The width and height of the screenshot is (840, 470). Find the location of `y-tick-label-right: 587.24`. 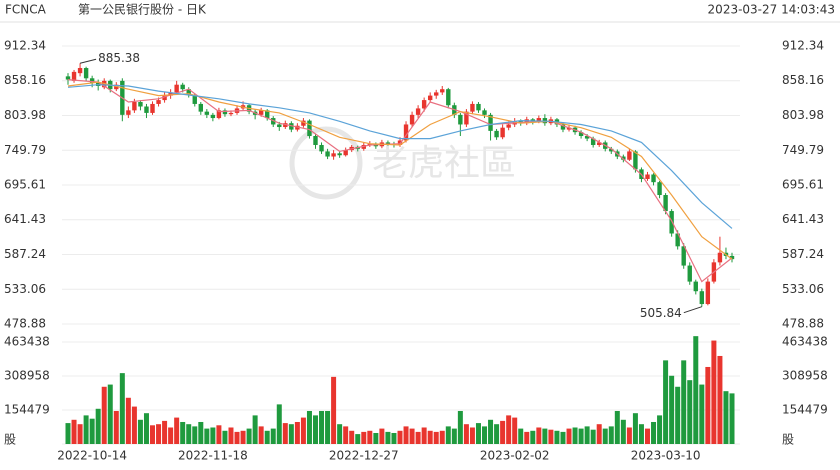

y-tick-label-right: 587.24 is located at coordinates (803, 254).